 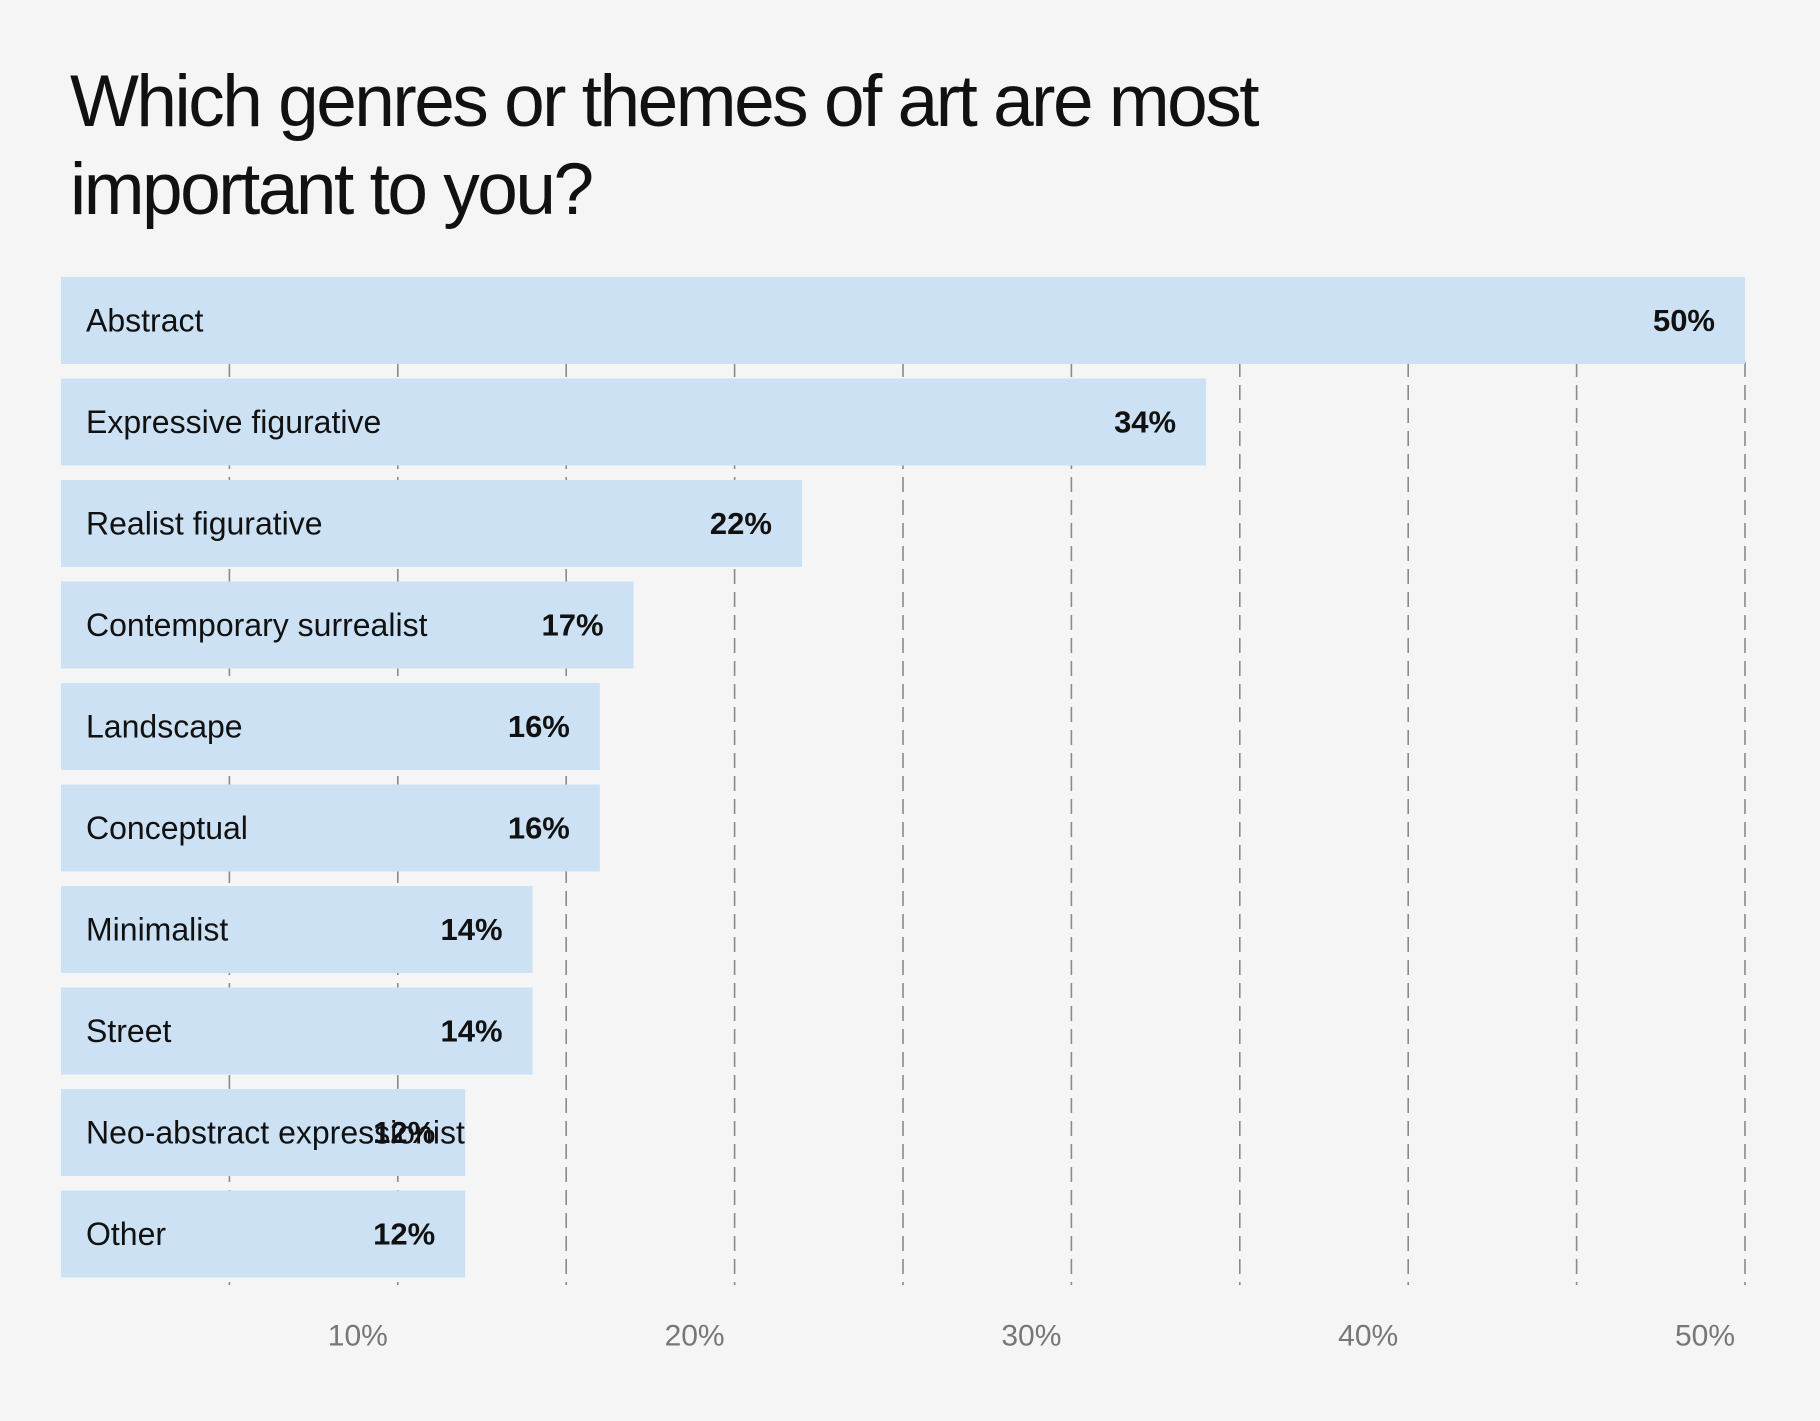 I want to click on category-label: Realist figurative, so click(x=204, y=524).